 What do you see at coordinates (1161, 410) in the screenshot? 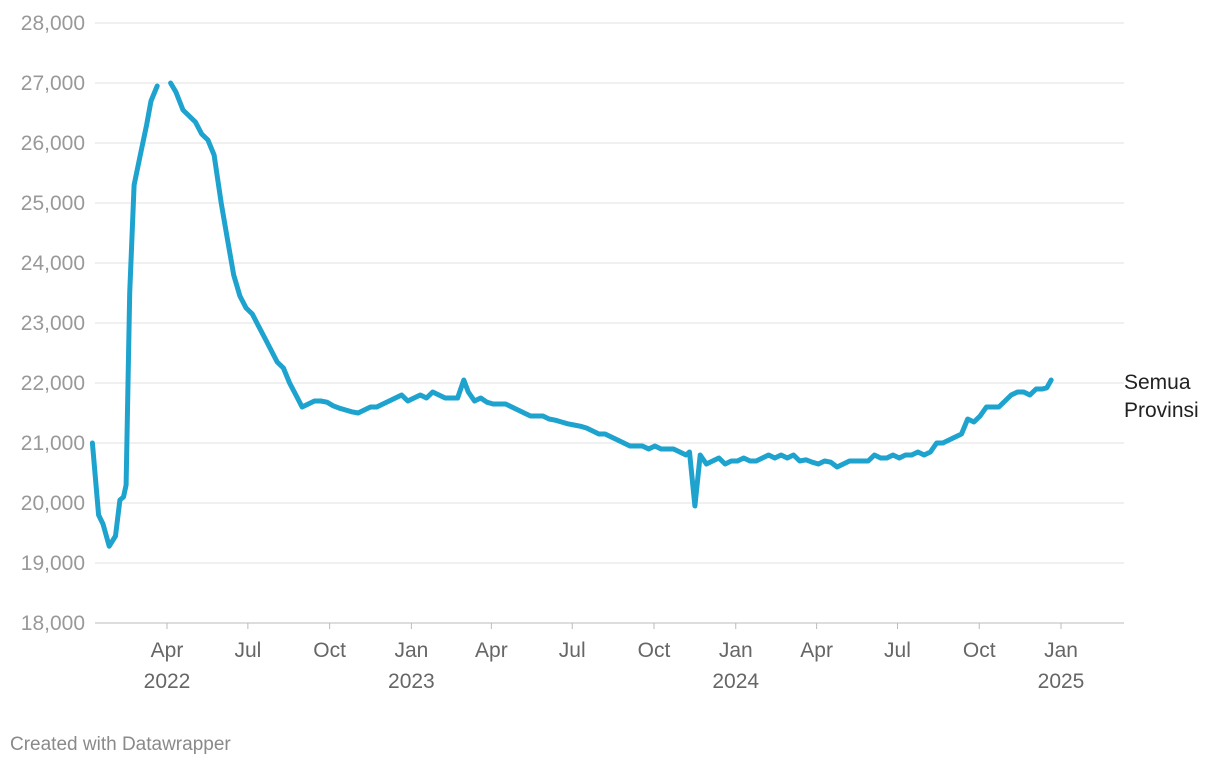
I see `series-label-line-2: Provinsi` at bounding box center [1161, 410].